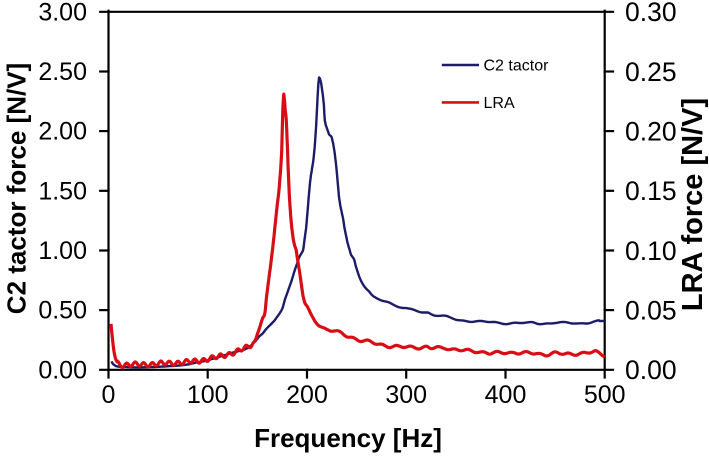 The width and height of the screenshot is (709, 457). What do you see at coordinates (62, 72) in the screenshot?
I see `svg-text: 2.50` at bounding box center [62, 72].